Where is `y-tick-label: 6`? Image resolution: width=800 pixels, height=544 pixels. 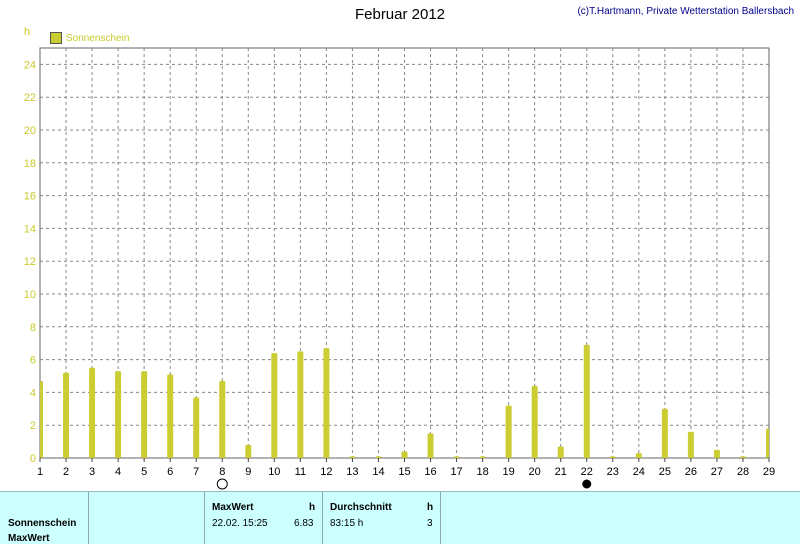 y-tick-label: 6 is located at coordinates (33, 361).